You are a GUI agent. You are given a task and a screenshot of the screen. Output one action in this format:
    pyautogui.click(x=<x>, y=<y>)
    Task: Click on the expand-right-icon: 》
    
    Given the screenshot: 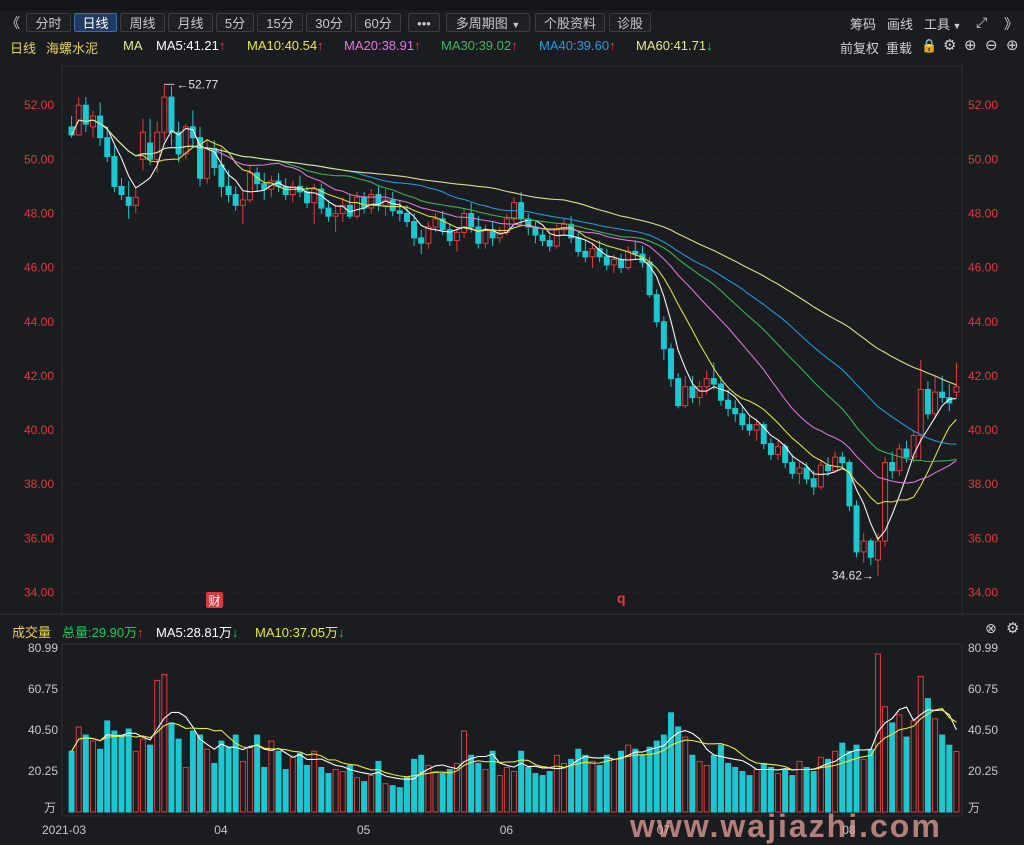 What is the action you would take?
    pyautogui.click(x=1011, y=24)
    